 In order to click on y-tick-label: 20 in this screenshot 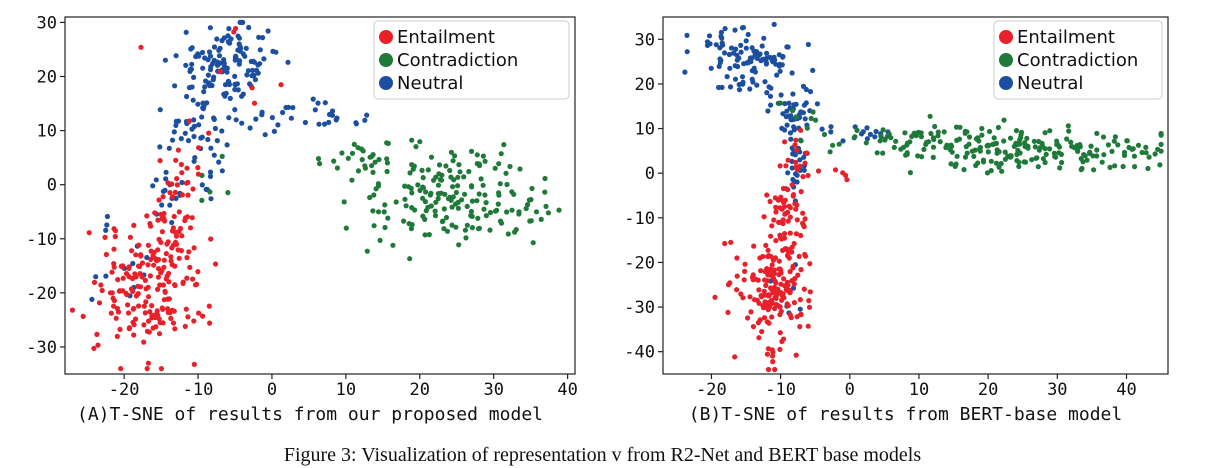, I will do `click(645, 85)`.